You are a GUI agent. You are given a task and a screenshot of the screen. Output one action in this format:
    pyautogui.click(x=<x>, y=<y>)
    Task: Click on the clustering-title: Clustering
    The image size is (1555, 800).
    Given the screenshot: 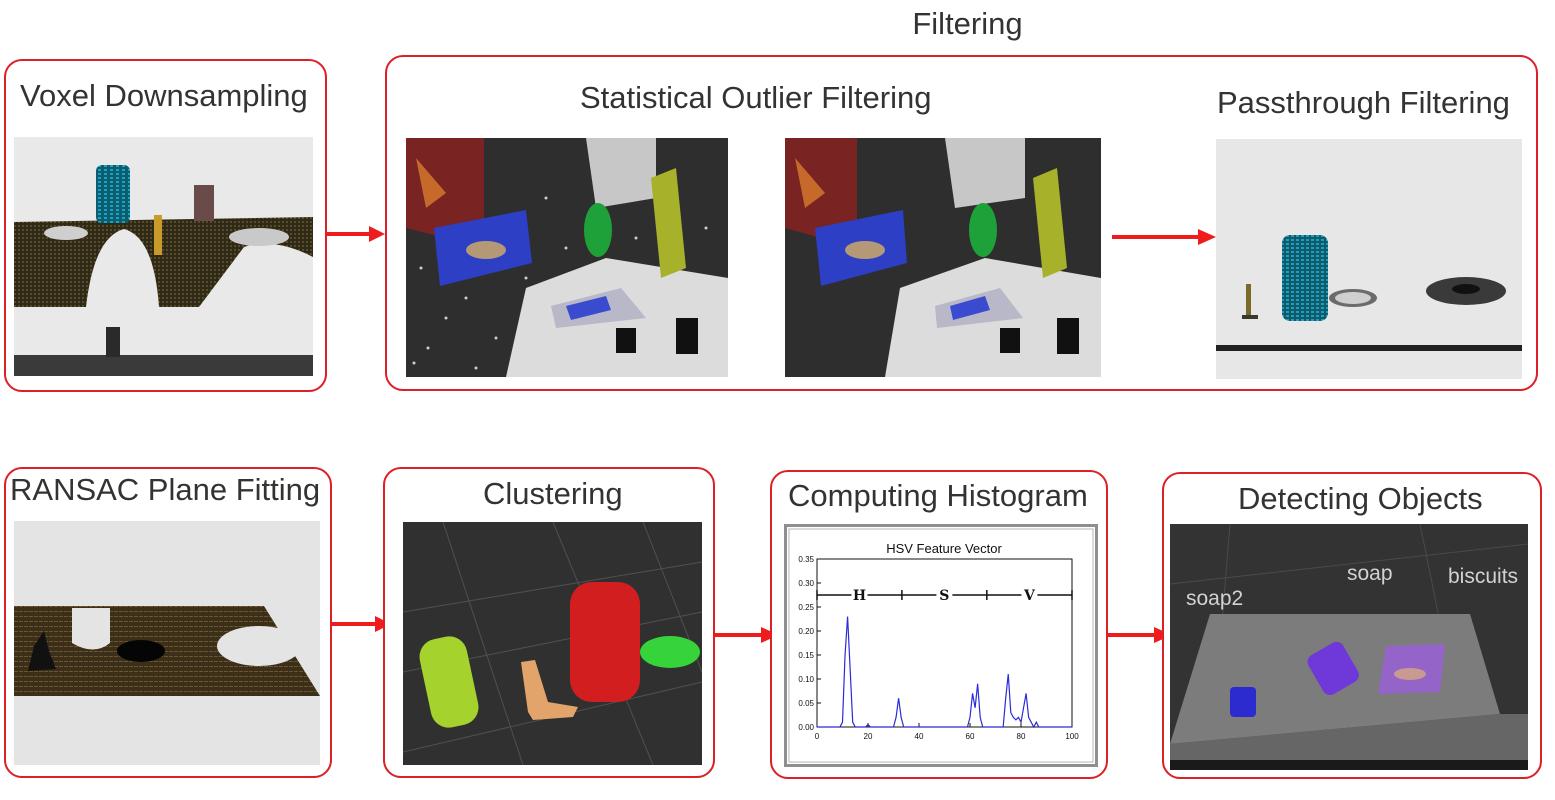 What is the action you would take?
    pyautogui.click(x=553, y=493)
    